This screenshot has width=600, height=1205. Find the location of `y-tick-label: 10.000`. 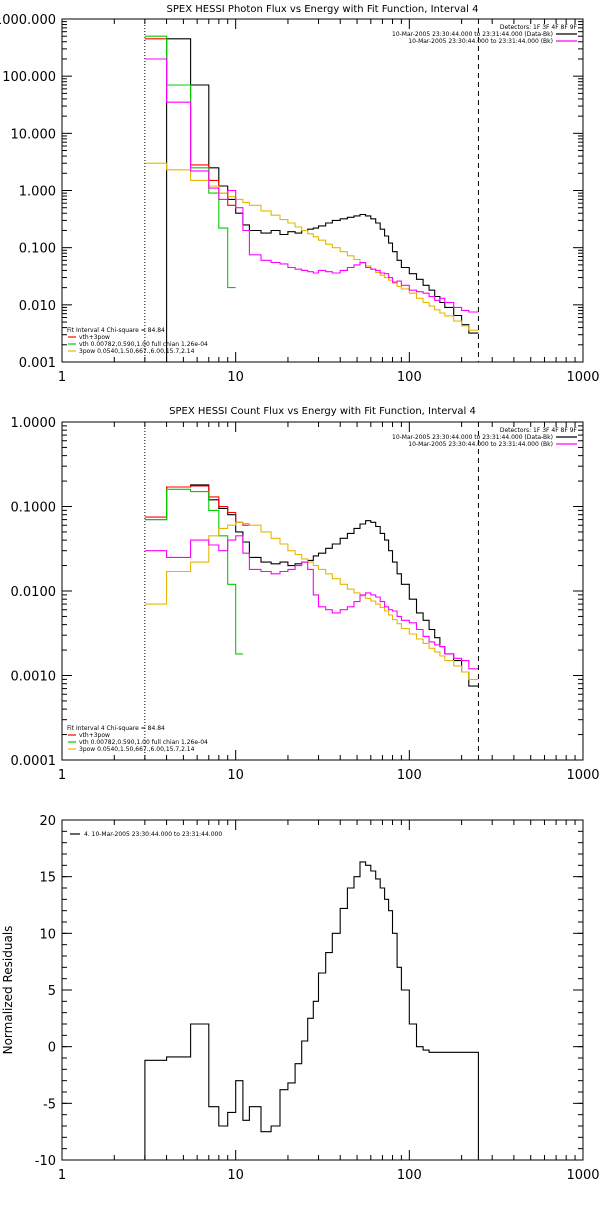

y-tick-label: 10.000 is located at coordinates (34, 134).